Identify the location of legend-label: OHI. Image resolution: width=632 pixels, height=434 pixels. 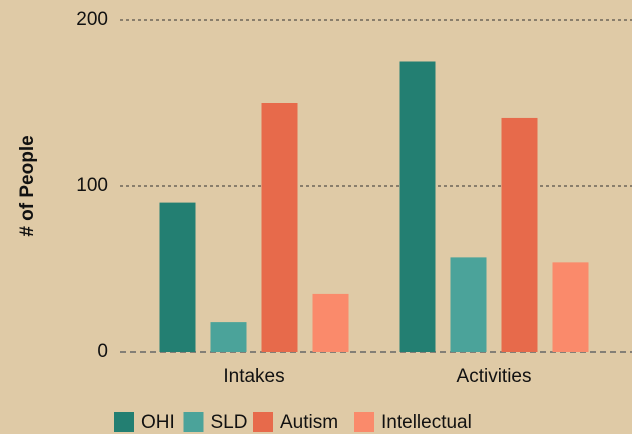
(158, 422).